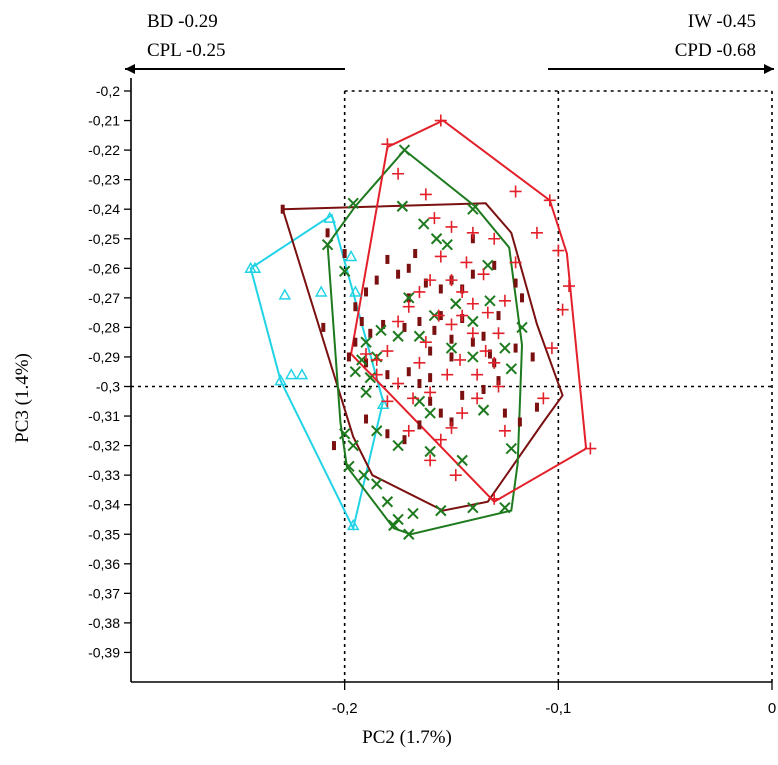  What do you see at coordinates (104, 357) in the screenshot?
I see `y-tick-label-9: -0,29` at bounding box center [104, 357].